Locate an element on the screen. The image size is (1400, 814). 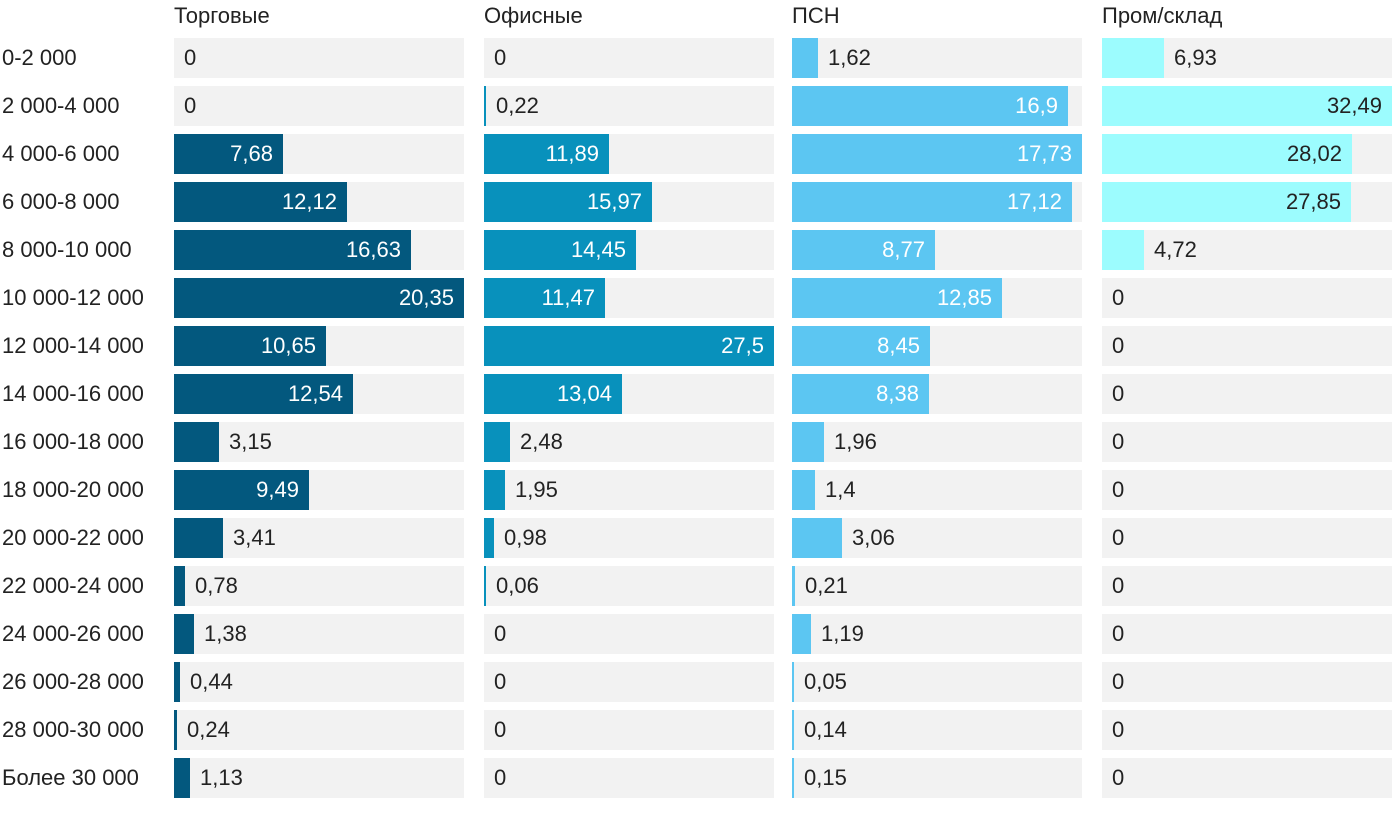
data-label: 0,44 is located at coordinates (211, 681).